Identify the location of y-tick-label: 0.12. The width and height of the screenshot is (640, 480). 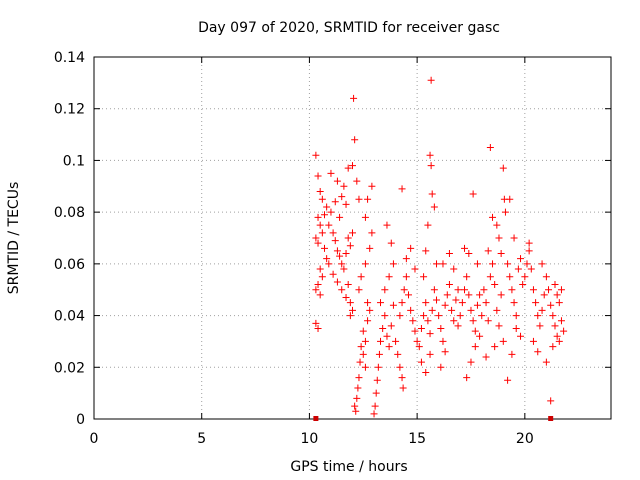
(69, 110).